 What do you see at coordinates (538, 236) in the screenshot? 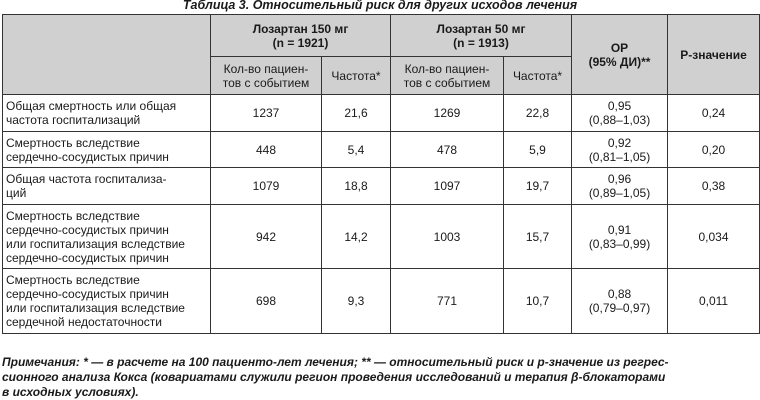
I see `rate-50: 15,7` at bounding box center [538, 236].